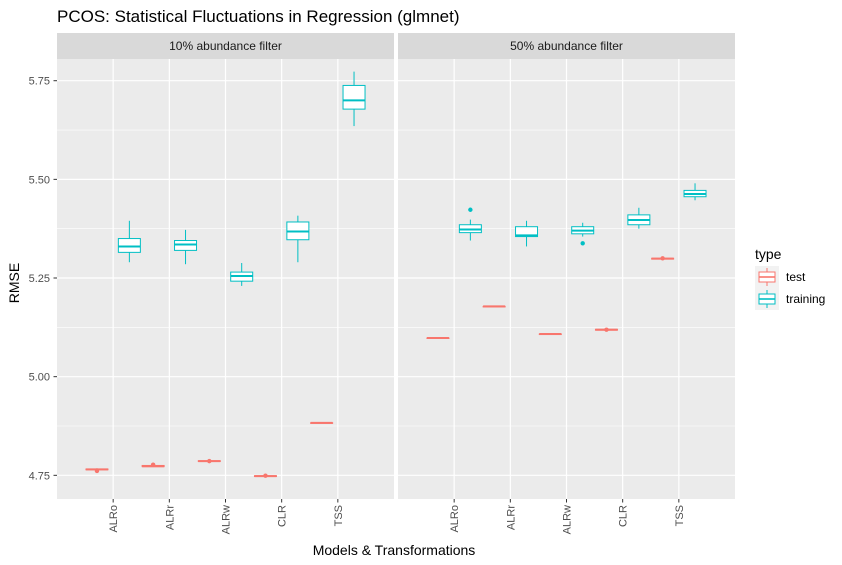 Image resolution: width=842 pixels, height=565 pixels. What do you see at coordinates (39, 476) in the screenshot?
I see `y-tick-label: 4.75` at bounding box center [39, 476].